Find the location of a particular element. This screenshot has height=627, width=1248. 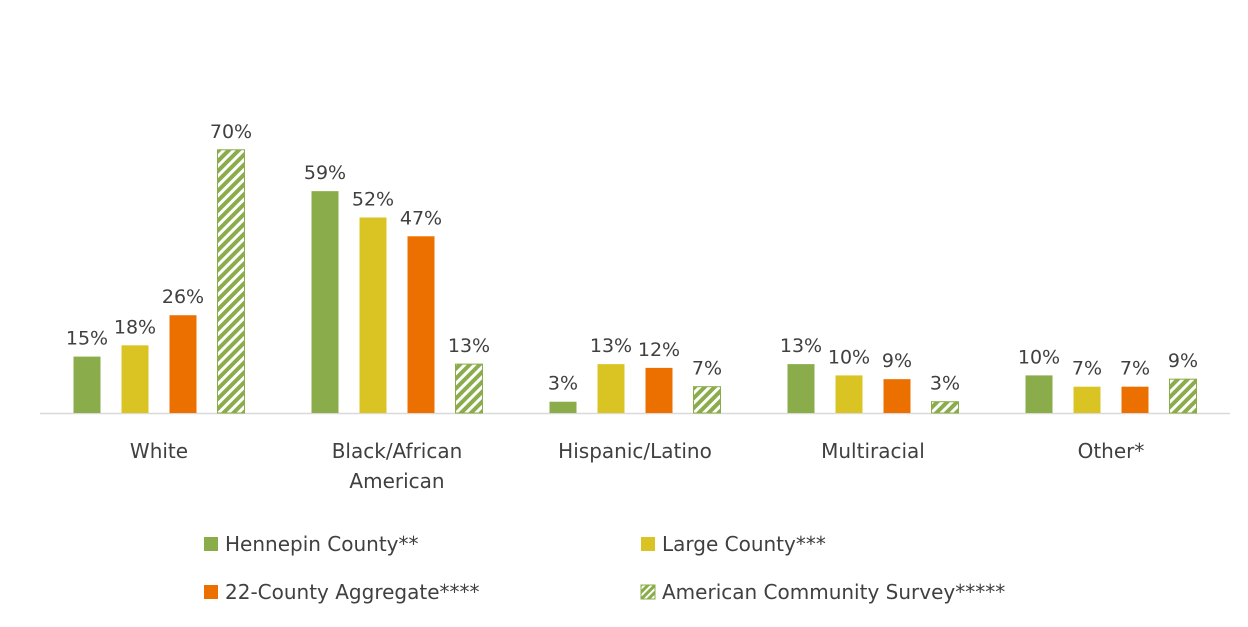

data-label: 59% is located at coordinates (325, 173).